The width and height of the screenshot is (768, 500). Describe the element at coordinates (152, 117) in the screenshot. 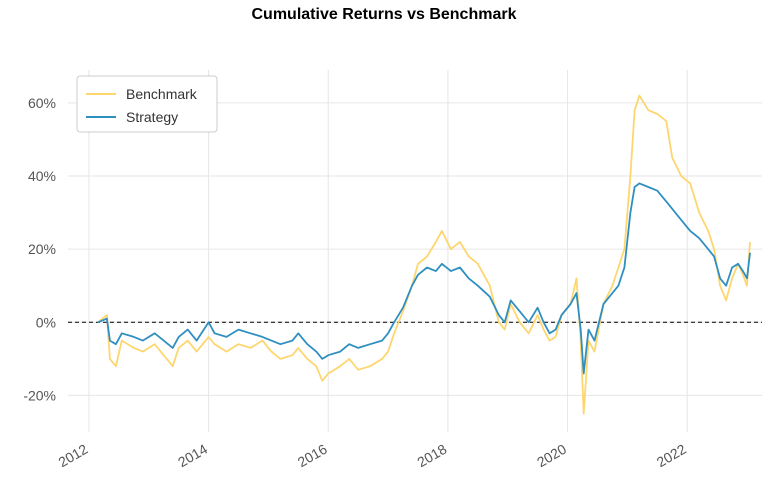

I see `legend-label-strategy: Strategy` at that location.